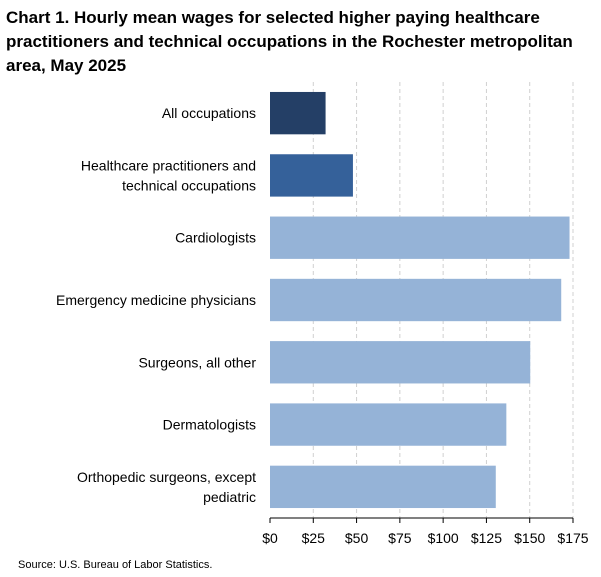  Describe the element at coordinates (215, 238) in the screenshot. I see `category-label: Cardiologists` at that location.